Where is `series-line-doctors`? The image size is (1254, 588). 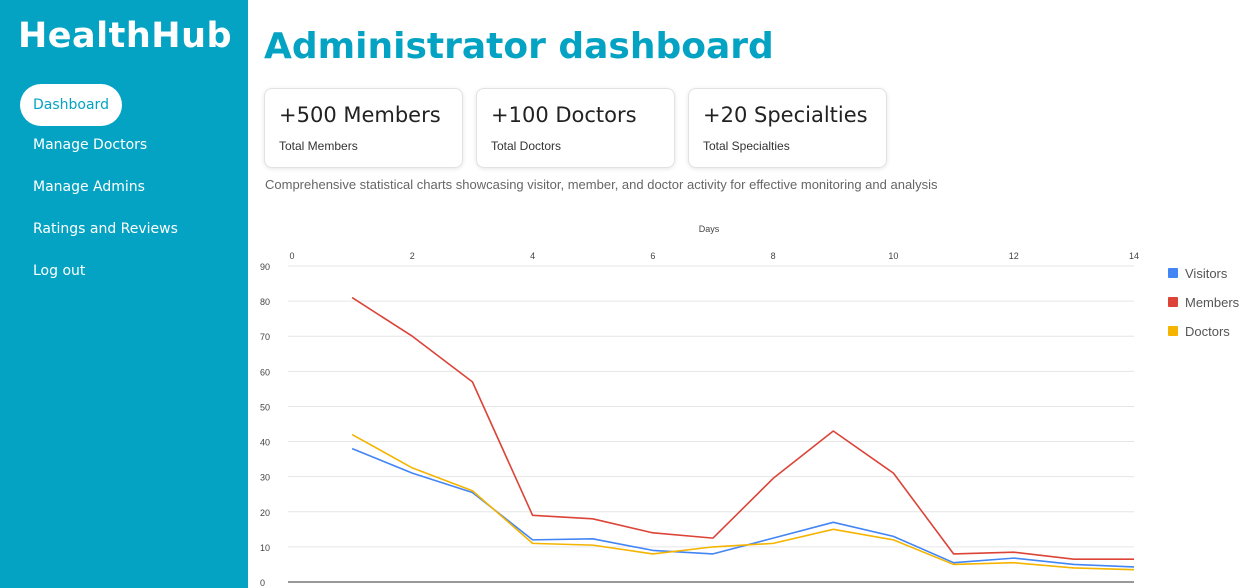
series-line-doctors is located at coordinates (743, 502).